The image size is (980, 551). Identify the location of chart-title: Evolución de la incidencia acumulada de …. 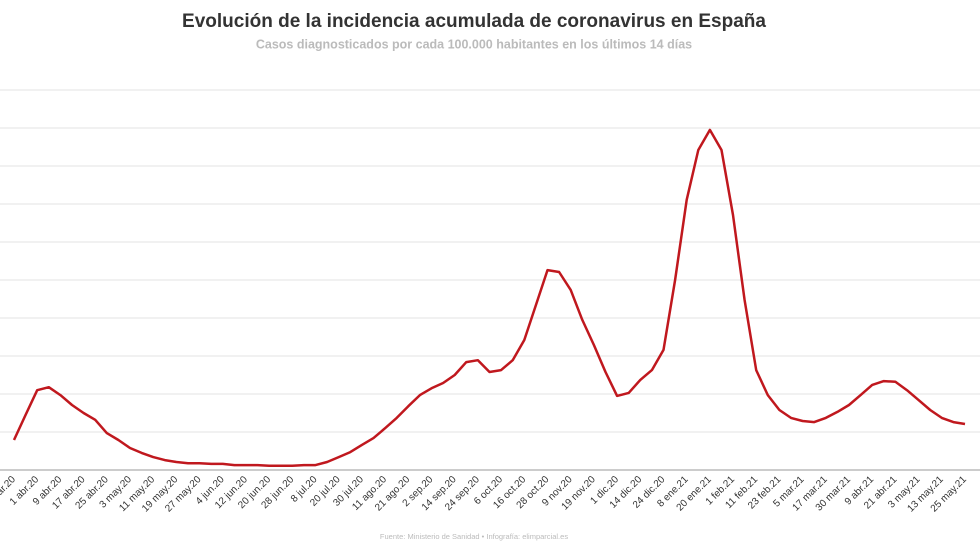
(474, 21).